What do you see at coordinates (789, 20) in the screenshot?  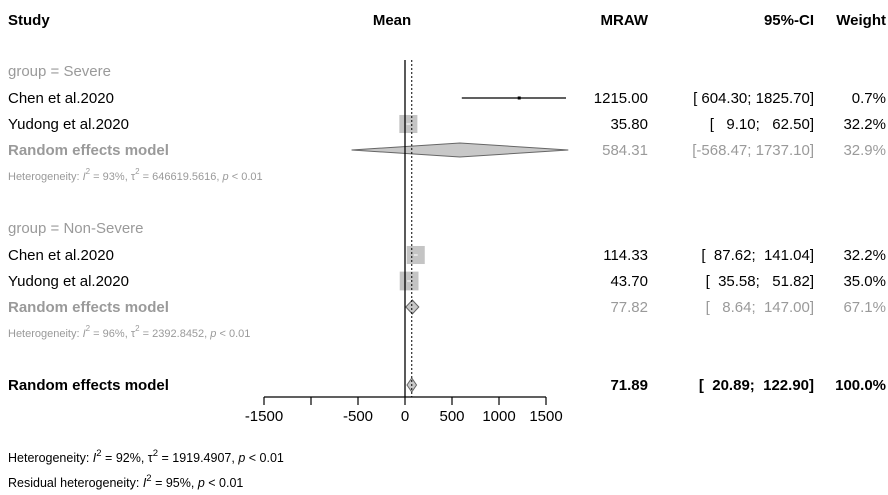 I see `header-95ci: 95%-CI` at bounding box center [789, 20].